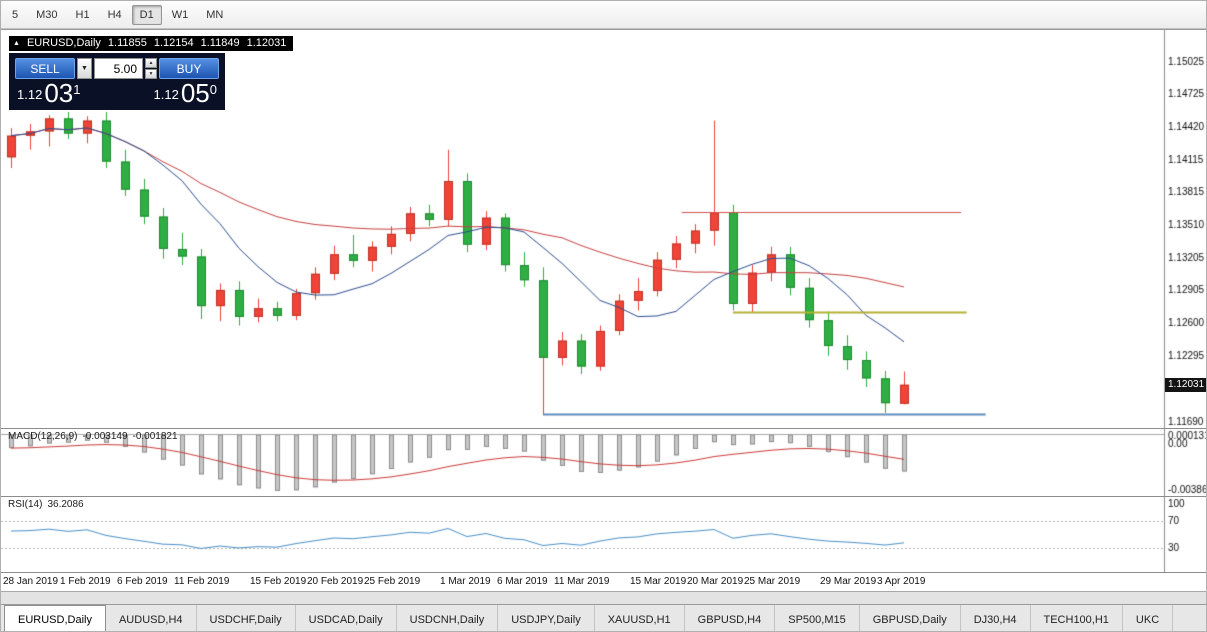 The height and width of the screenshot is (632, 1207). What do you see at coordinates (1185, 384) in the screenshot?
I see `current-price-tag: 1.12031` at bounding box center [1185, 384].